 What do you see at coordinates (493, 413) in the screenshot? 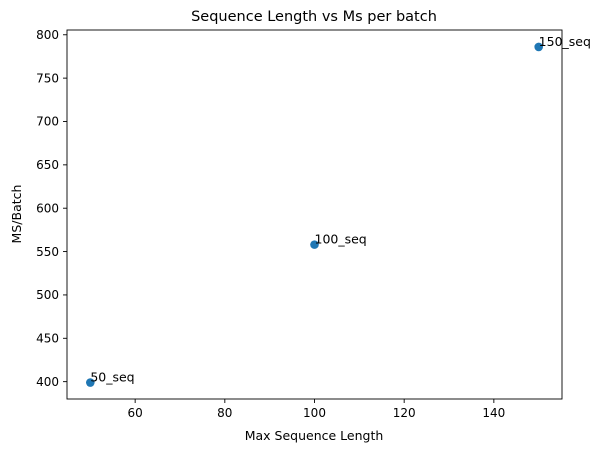
I see `x-tick-label: 140` at bounding box center [493, 413].